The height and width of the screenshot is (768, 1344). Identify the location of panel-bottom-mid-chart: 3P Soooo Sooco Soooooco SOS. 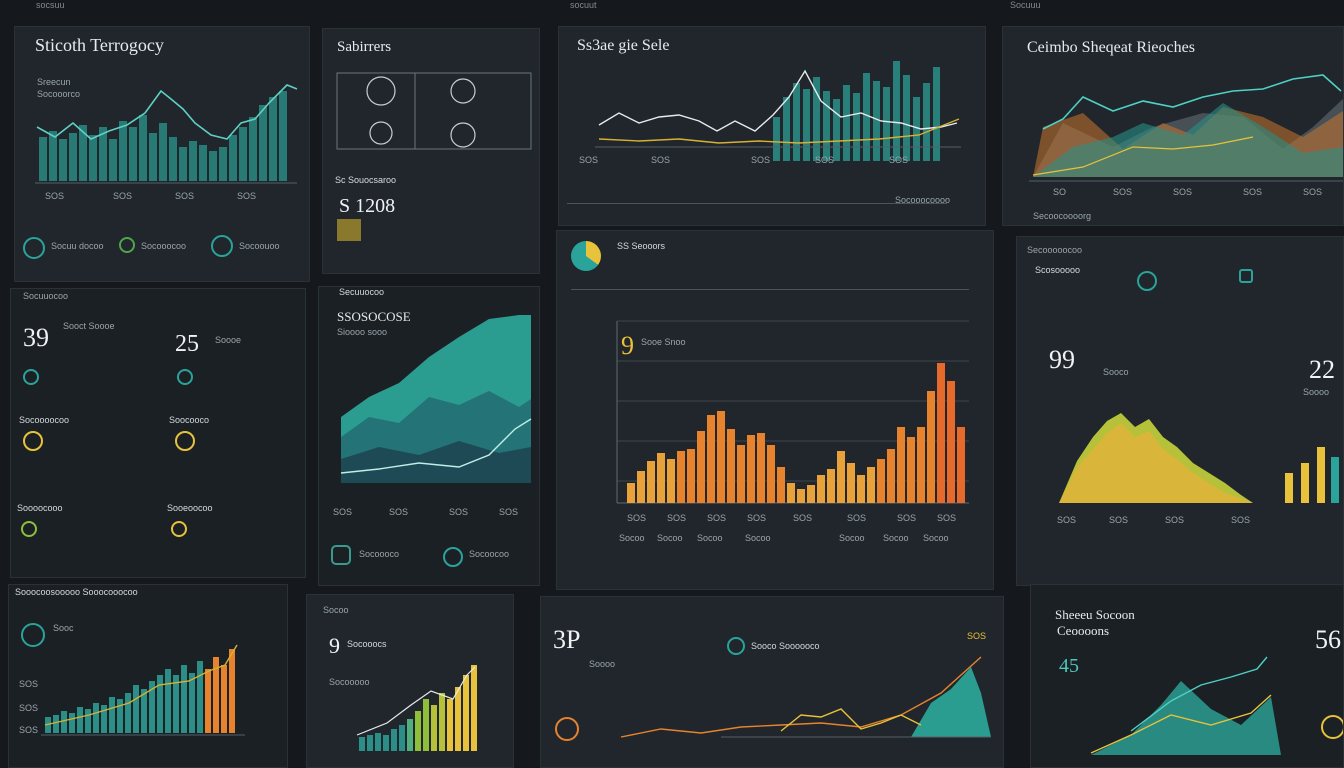
(772, 682).